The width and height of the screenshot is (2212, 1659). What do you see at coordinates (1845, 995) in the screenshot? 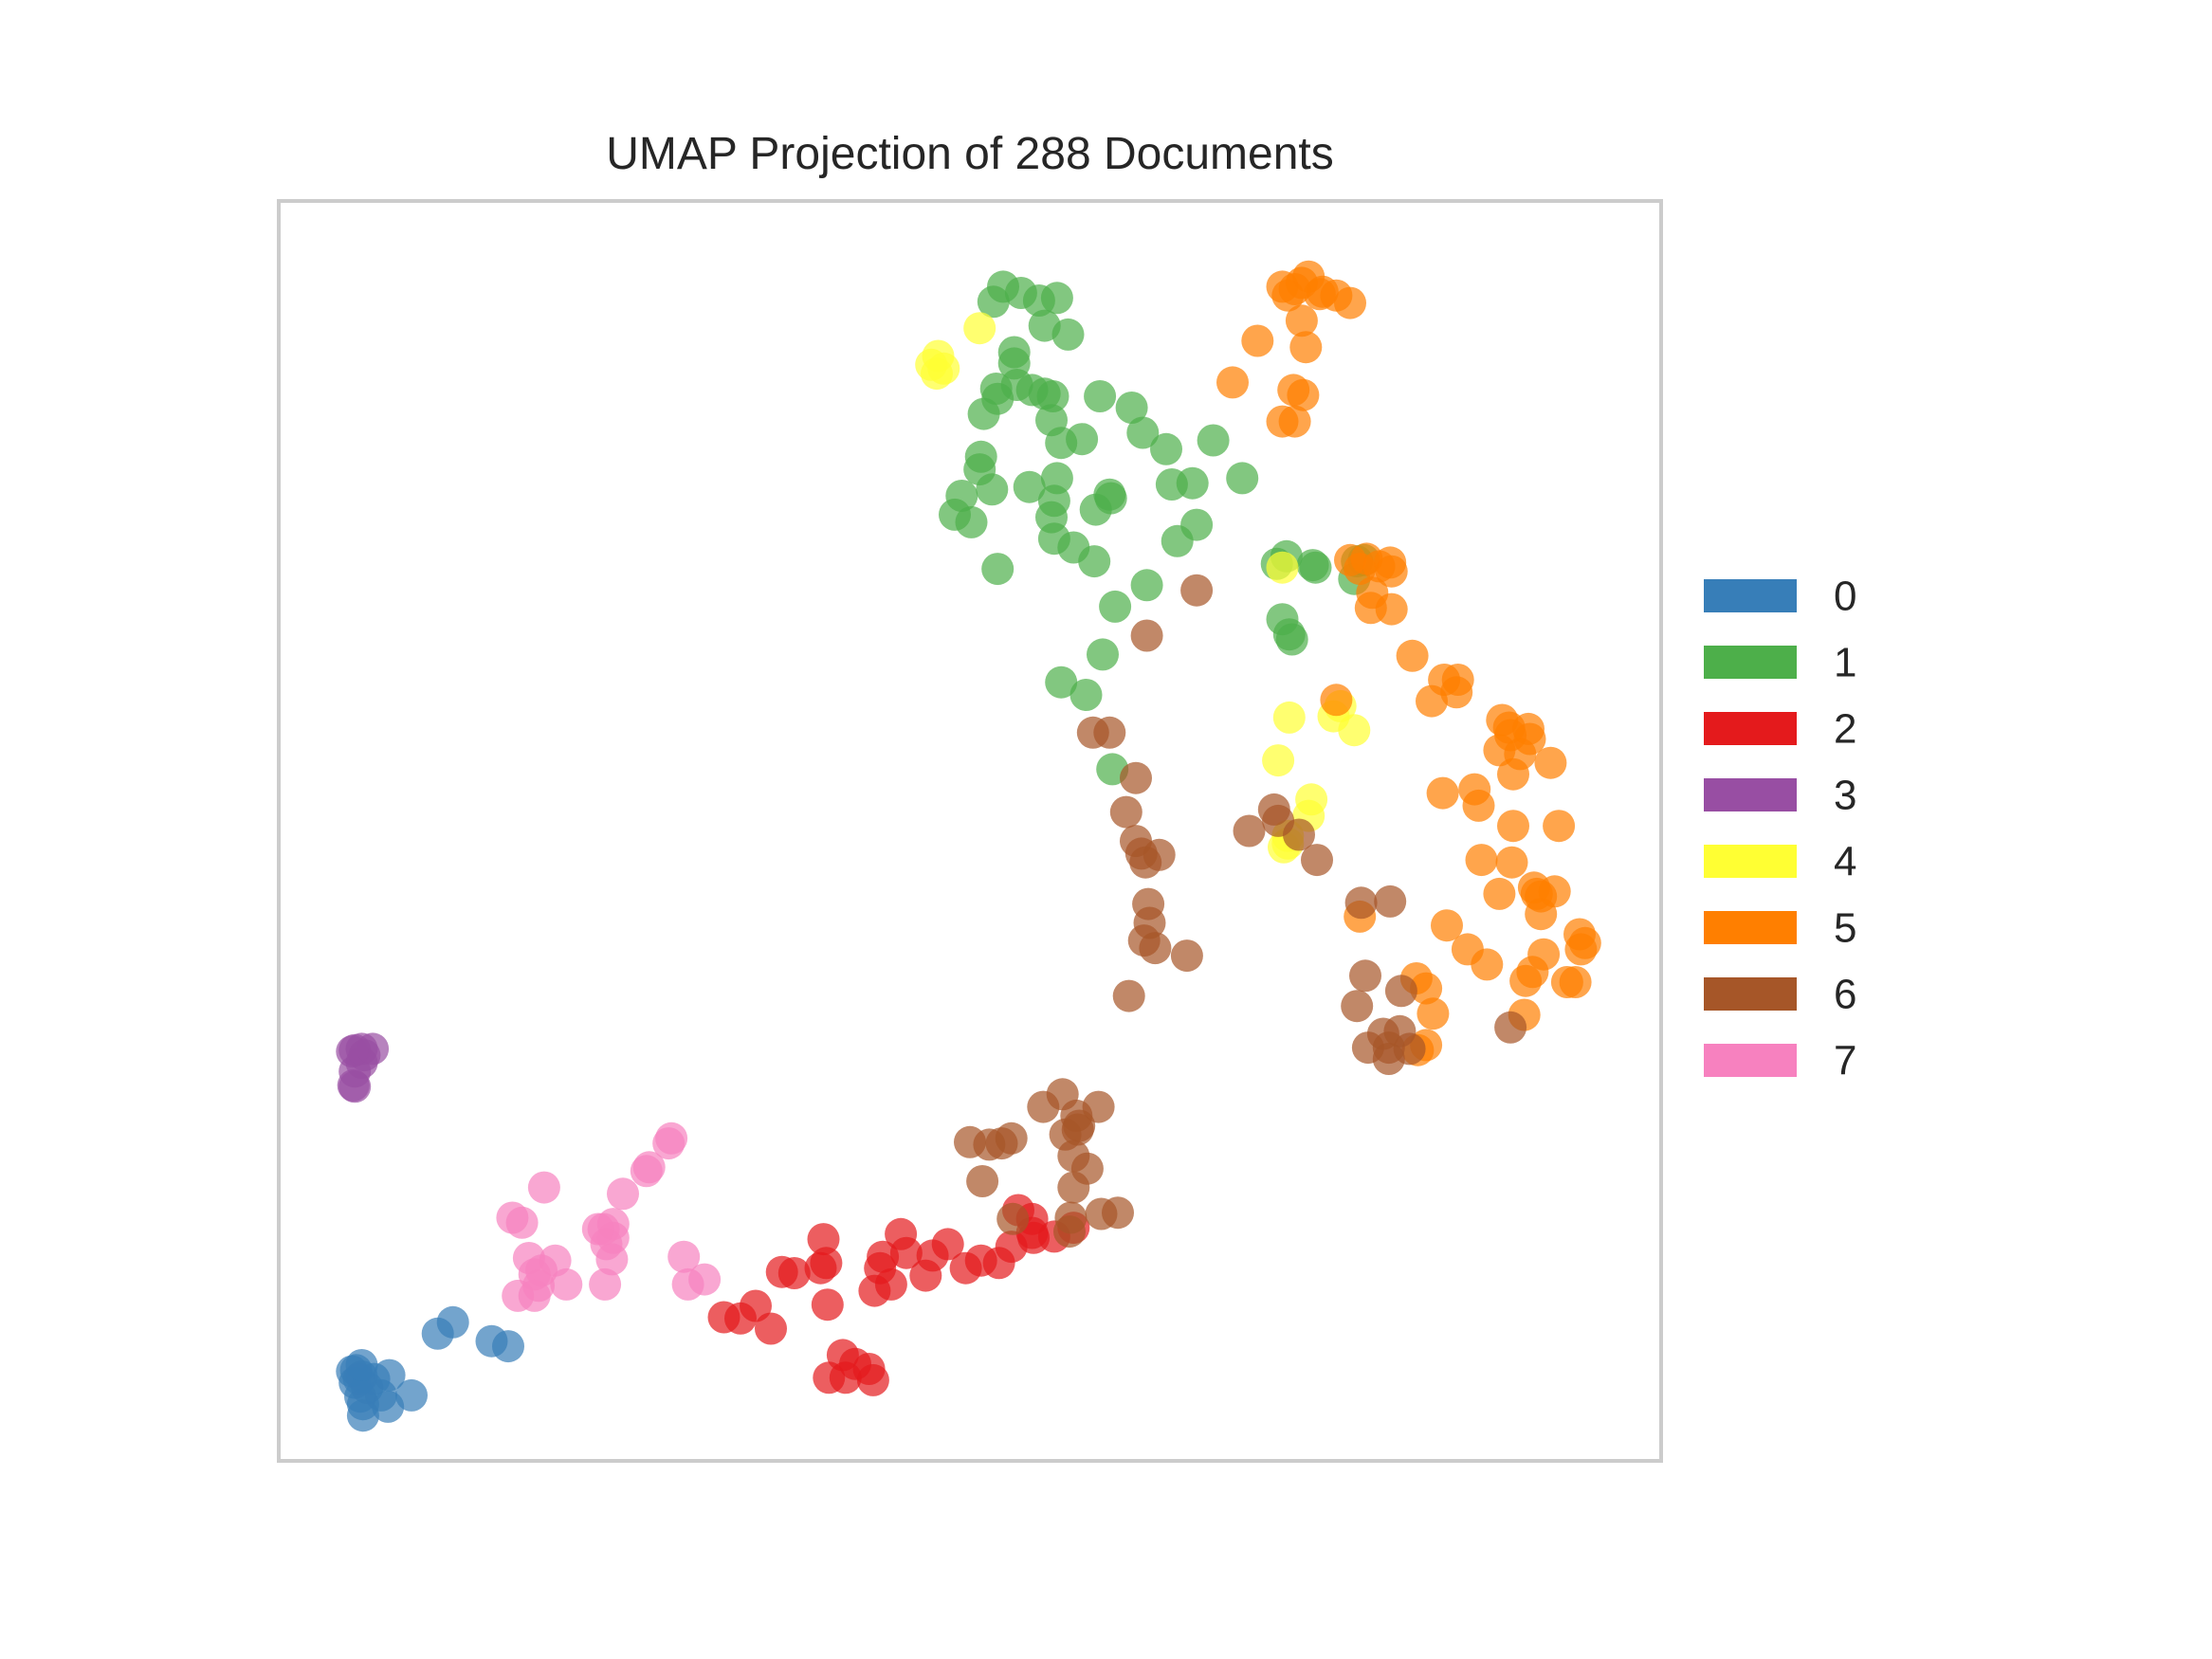
I see `legend-label-6: 6` at bounding box center [1845, 995].